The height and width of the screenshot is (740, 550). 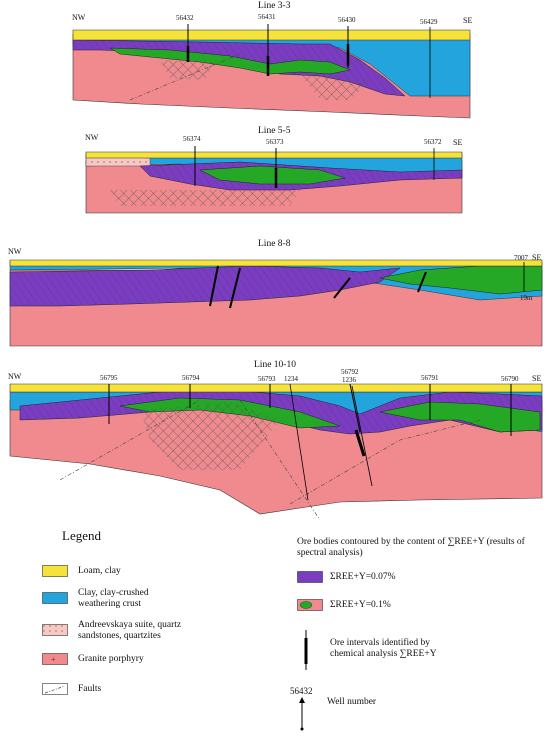 I want to click on legend-title: Legend, so click(x=81, y=535).